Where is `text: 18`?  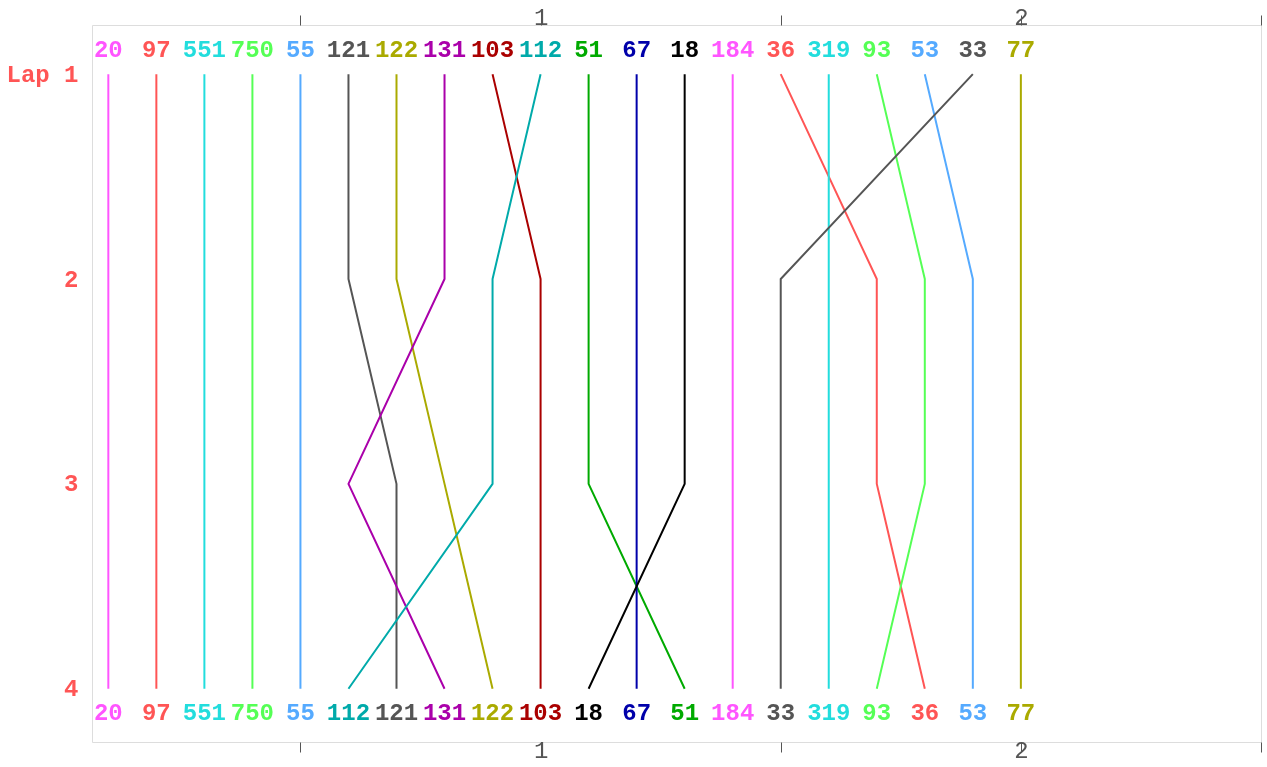
text: 18 is located at coordinates (589, 713).